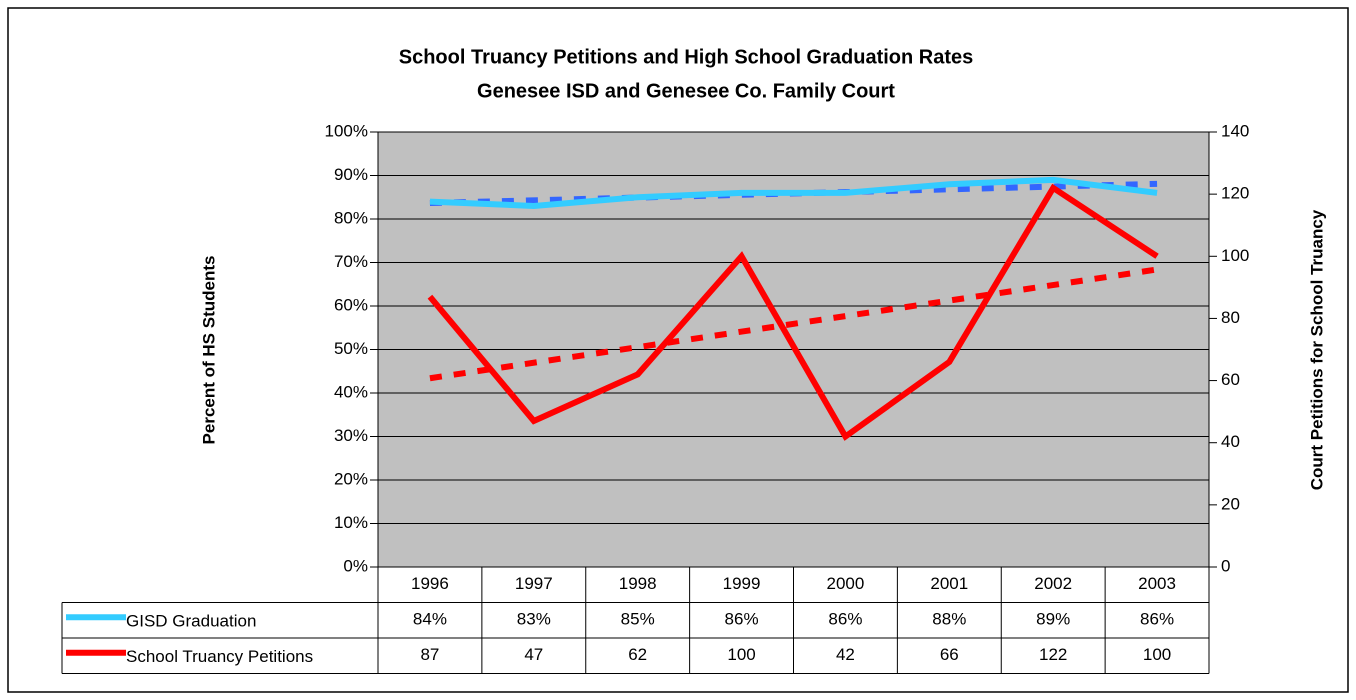 The height and width of the screenshot is (700, 1356). Describe the element at coordinates (351, 522) in the screenshot. I see `y-tick-label: 10%` at that location.